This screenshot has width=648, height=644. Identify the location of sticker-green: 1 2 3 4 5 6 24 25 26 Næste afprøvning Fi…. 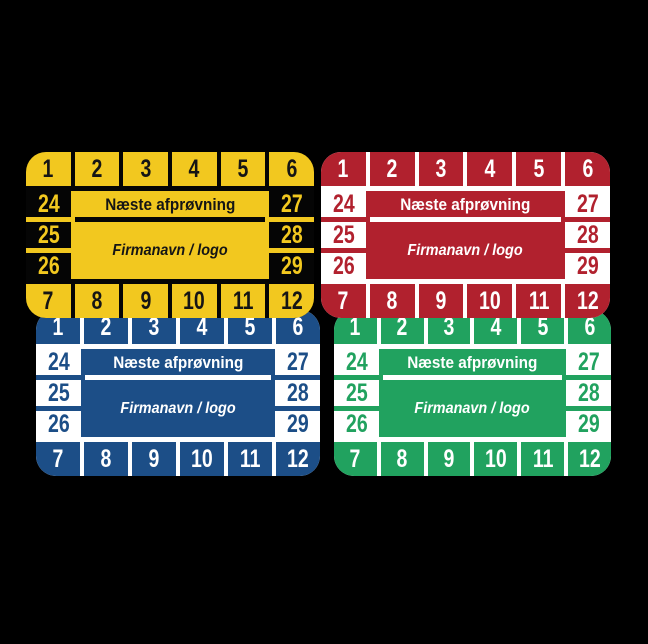
(472, 393).